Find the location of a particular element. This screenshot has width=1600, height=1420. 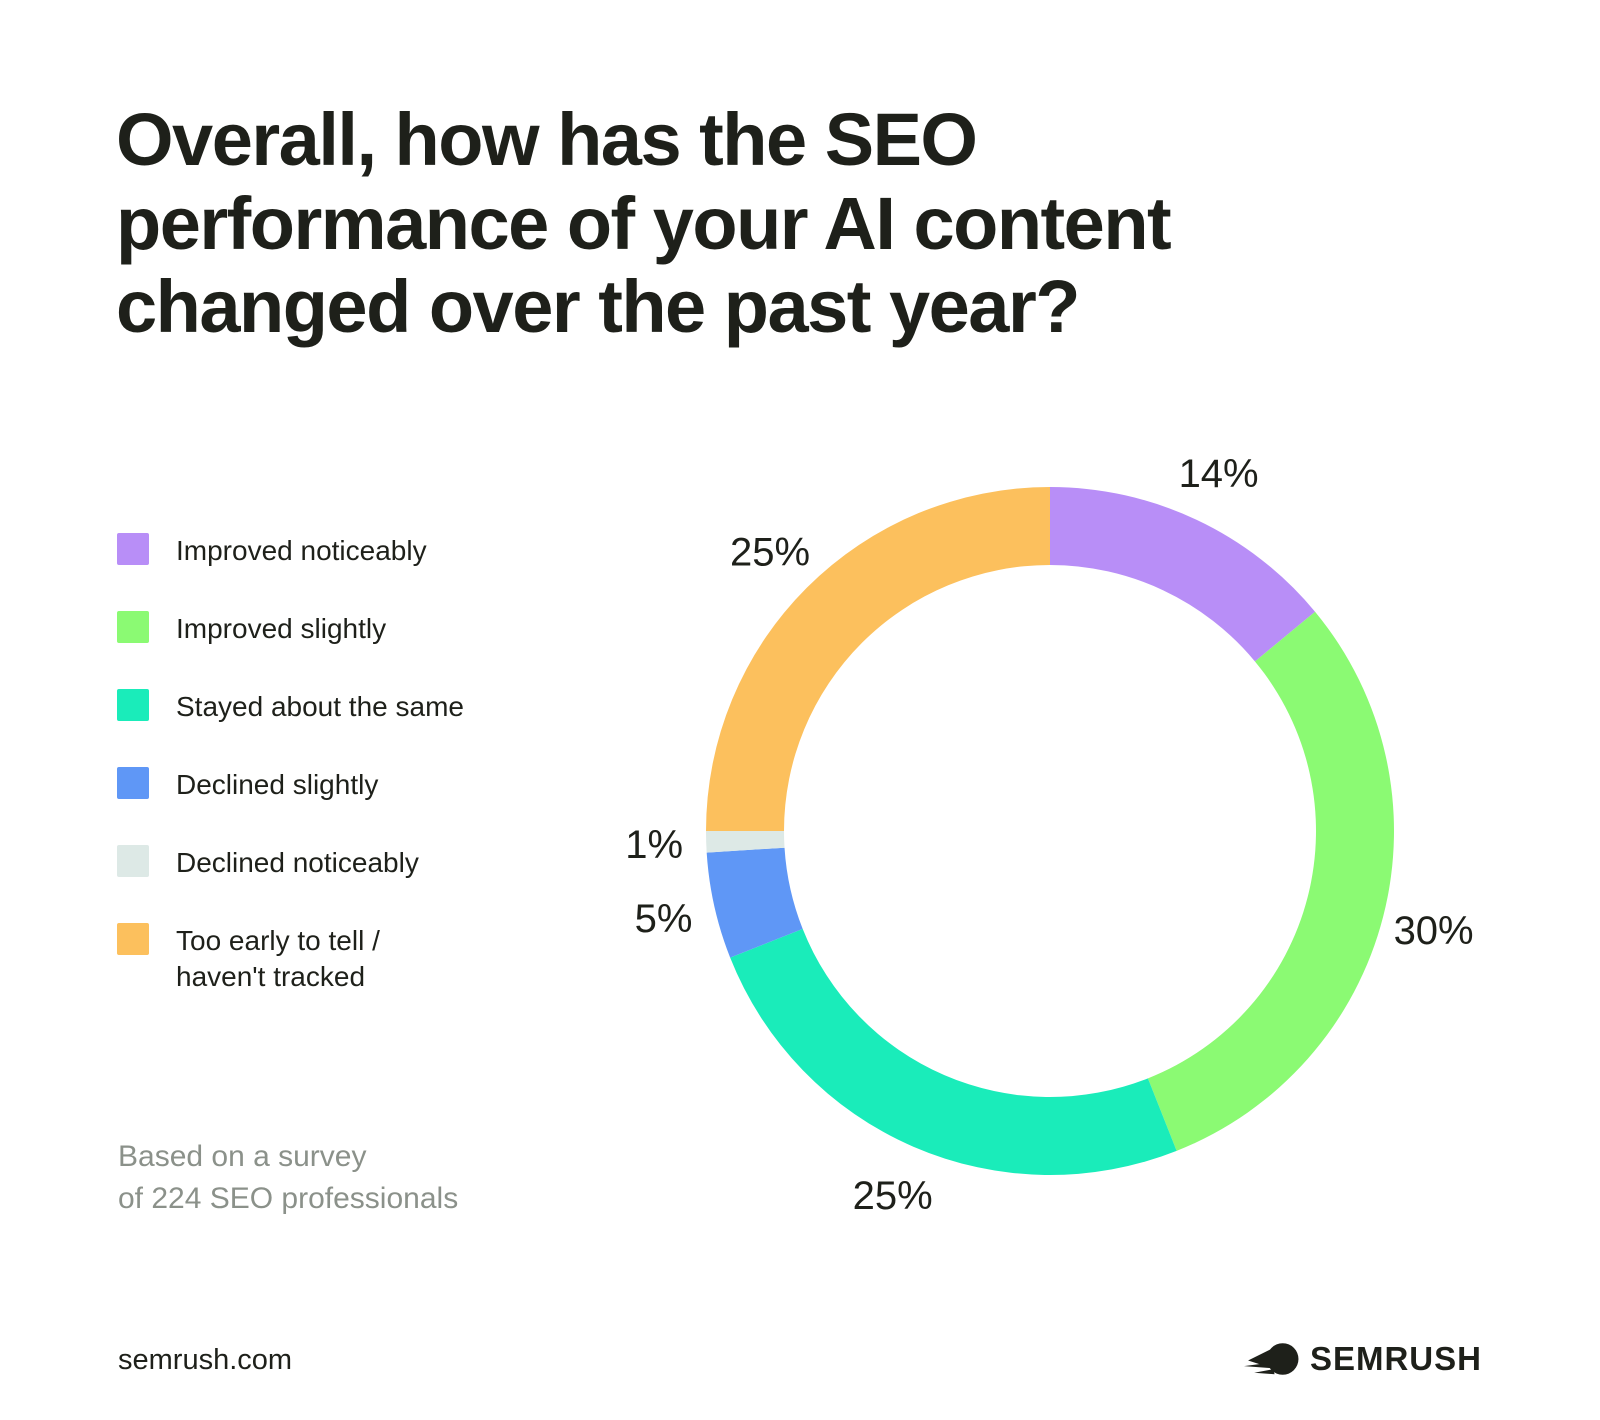

brand-name: SEMRUSH is located at coordinates (1395, 1358).